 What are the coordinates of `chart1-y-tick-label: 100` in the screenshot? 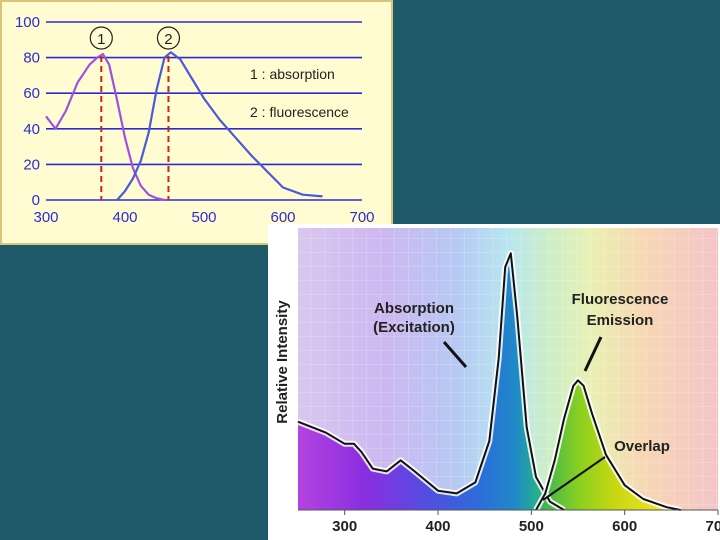 It's located at (27, 22).